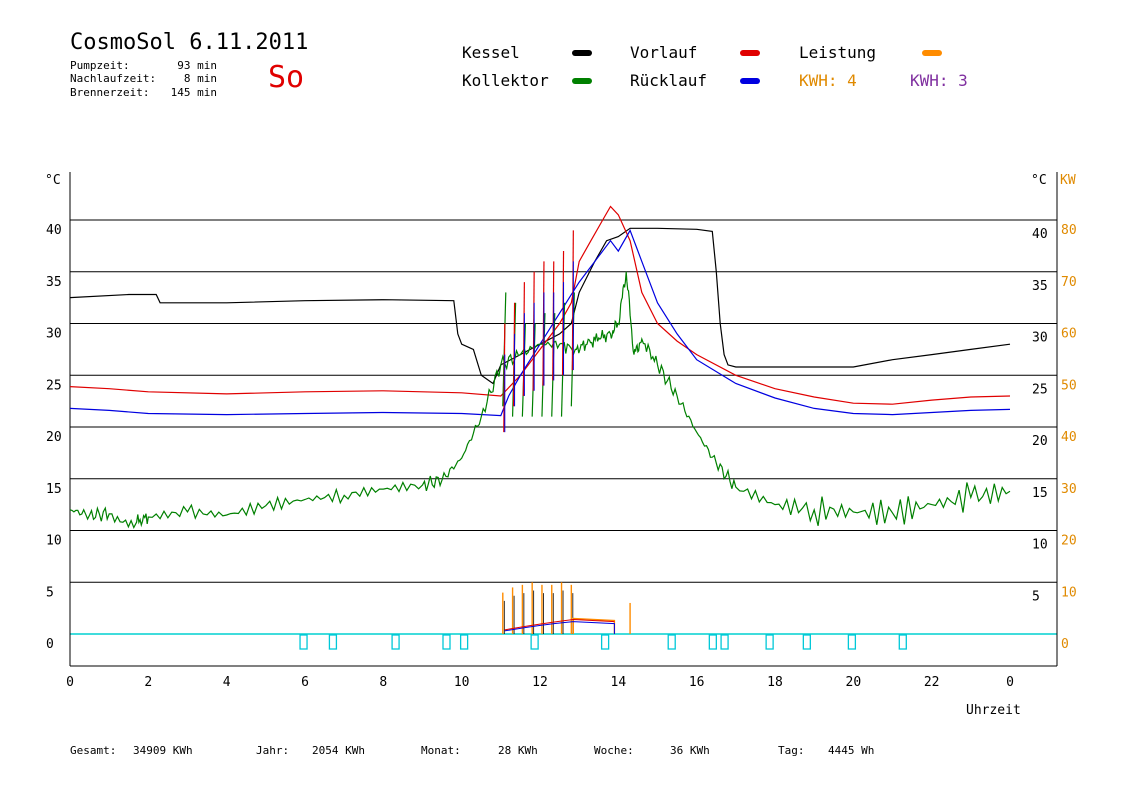 The width and height of the screenshot is (1148, 812). What do you see at coordinates (518, 750) in the screenshot?
I see `monat-value: 28 KWh` at bounding box center [518, 750].